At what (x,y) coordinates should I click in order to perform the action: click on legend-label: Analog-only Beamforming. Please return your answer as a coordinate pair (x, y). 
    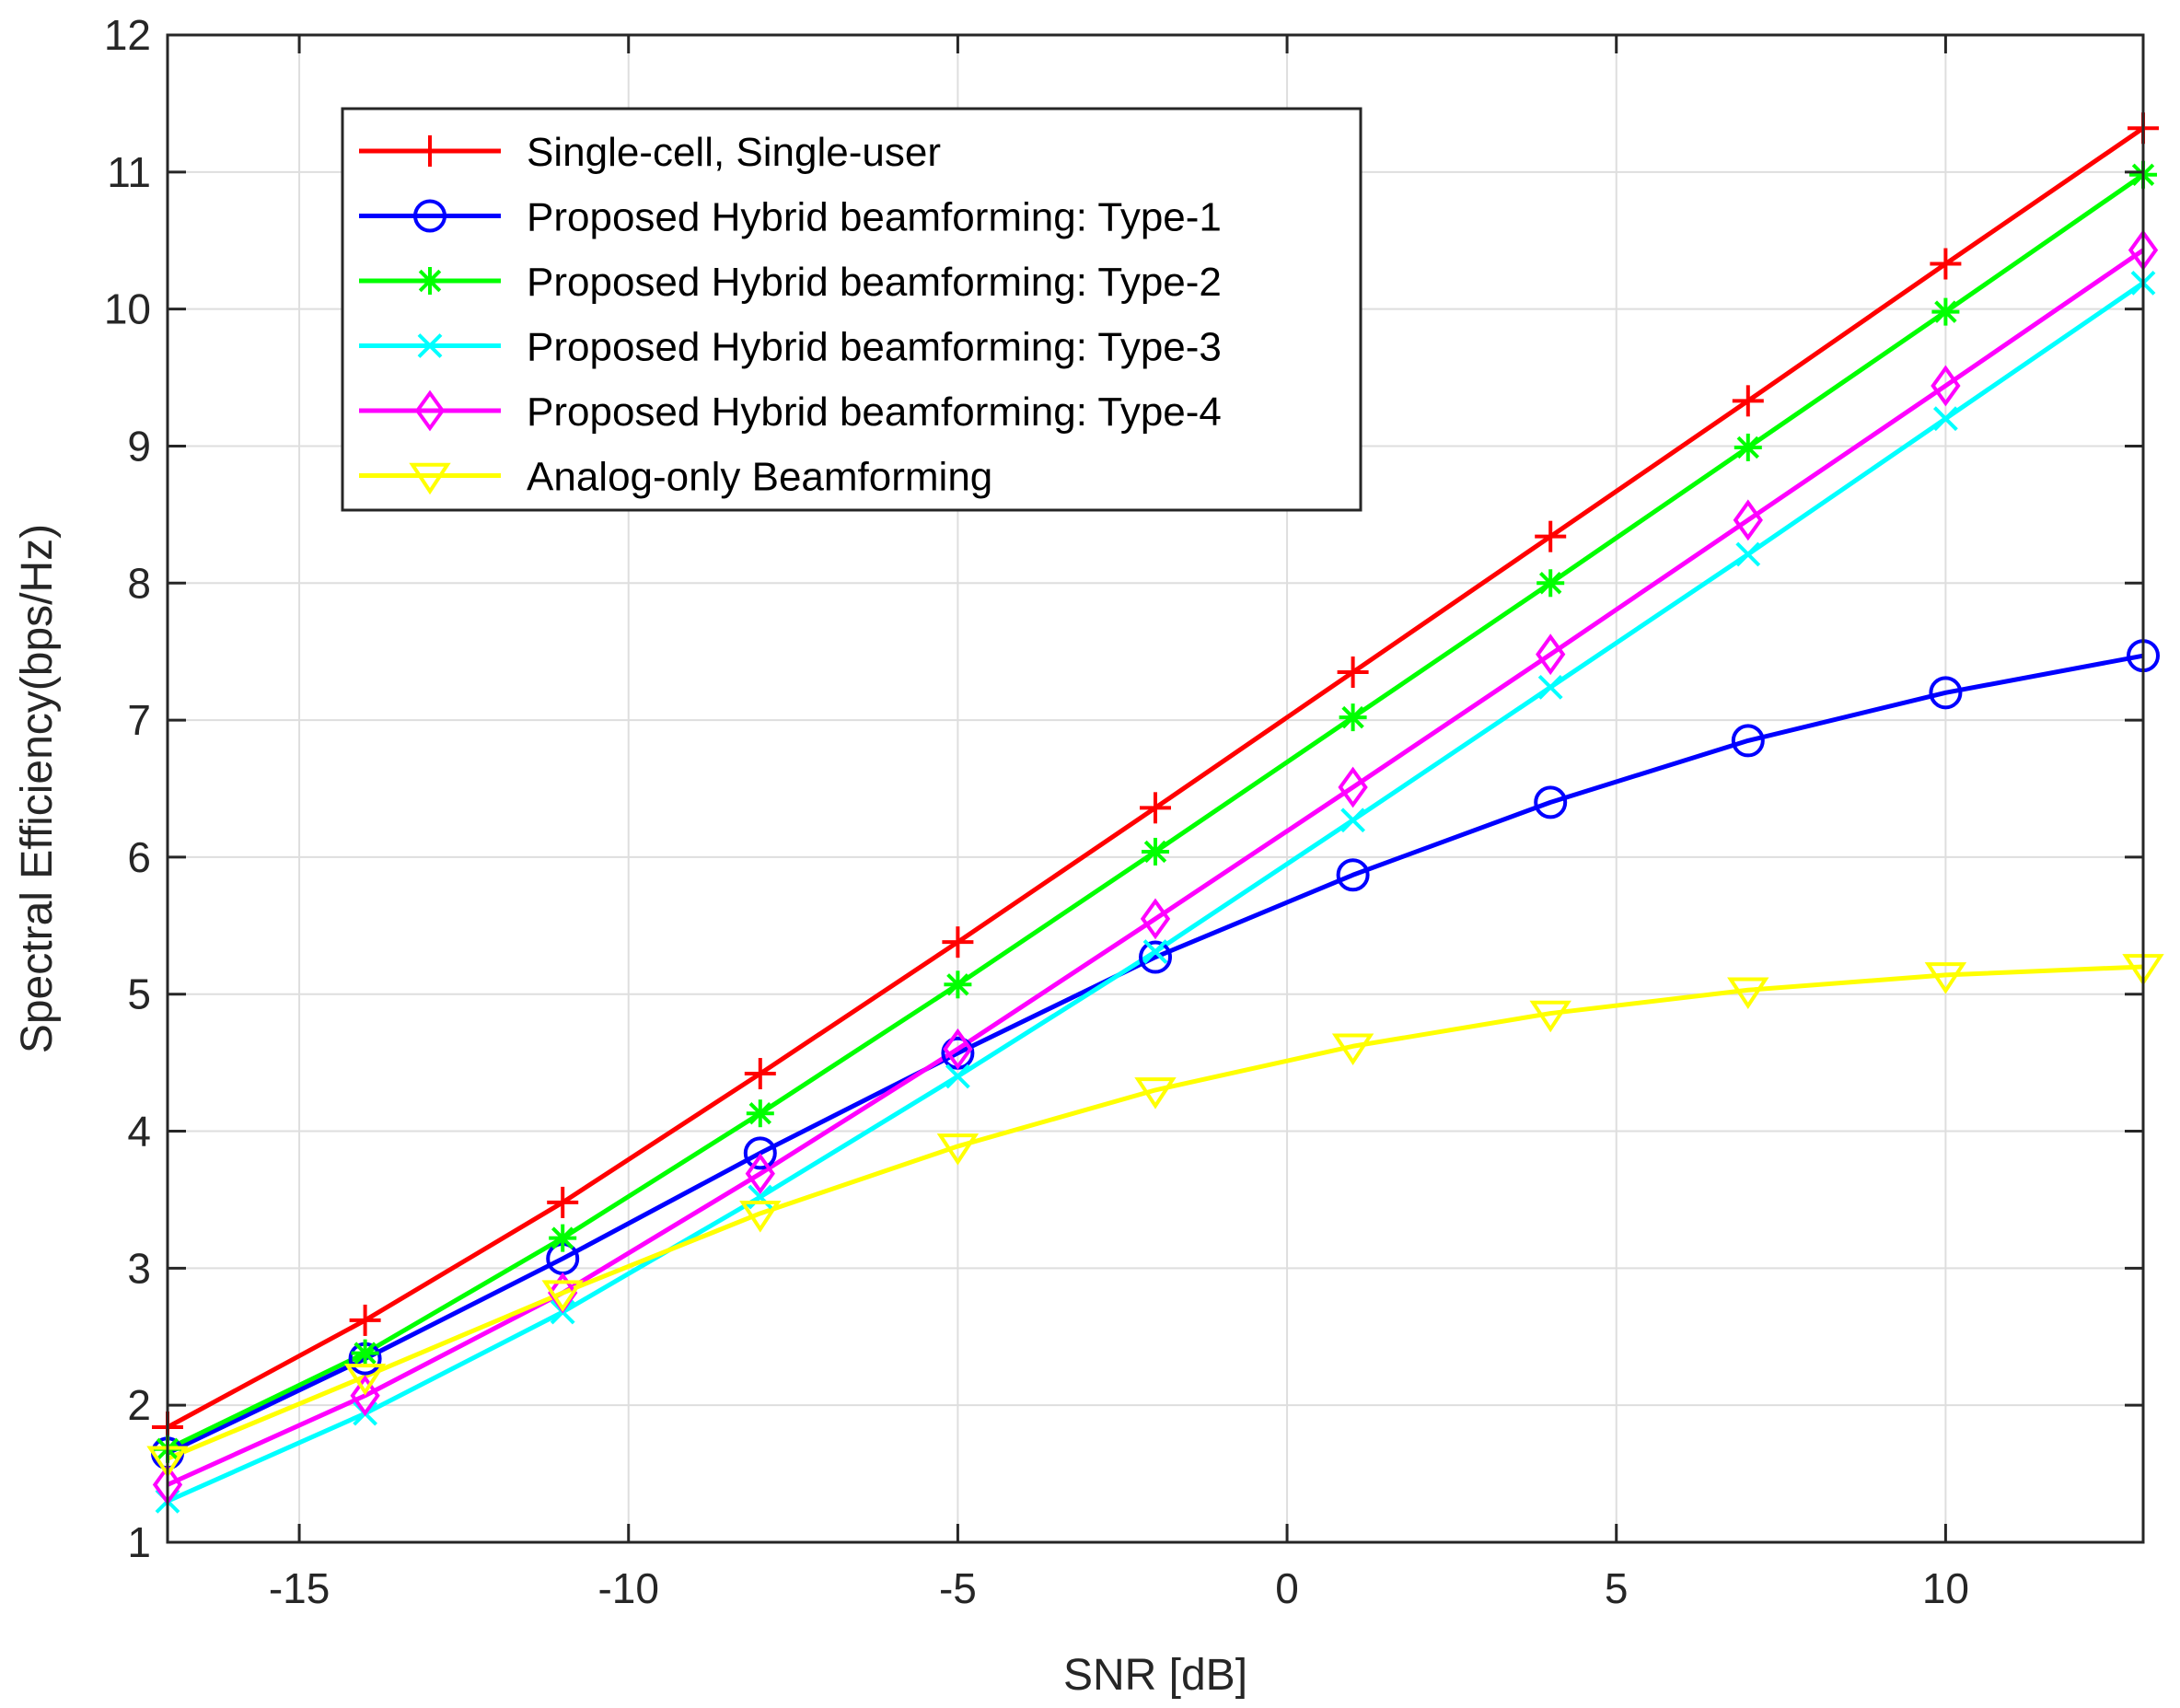
    Looking at the image, I should click on (759, 477).